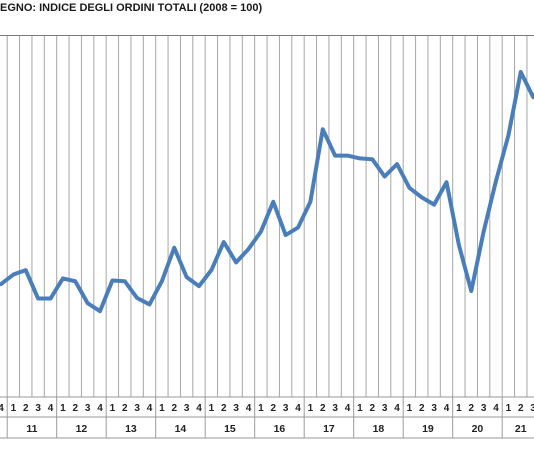 The image size is (534, 462). I want to click on year-separators, so click(254, 417).